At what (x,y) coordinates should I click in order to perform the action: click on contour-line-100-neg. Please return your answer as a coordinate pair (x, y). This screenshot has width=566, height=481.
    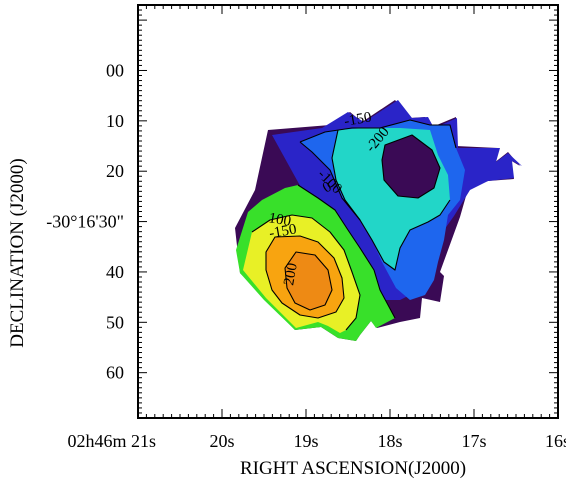
    Looking at the image, I should click on (391, 200).